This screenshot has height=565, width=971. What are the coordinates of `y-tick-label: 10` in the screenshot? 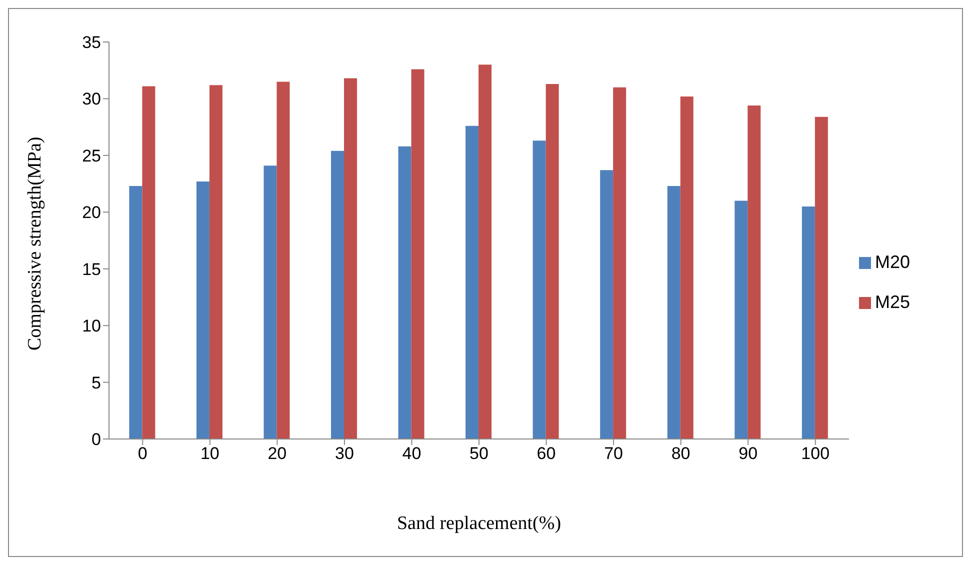 It's located at (91, 326).